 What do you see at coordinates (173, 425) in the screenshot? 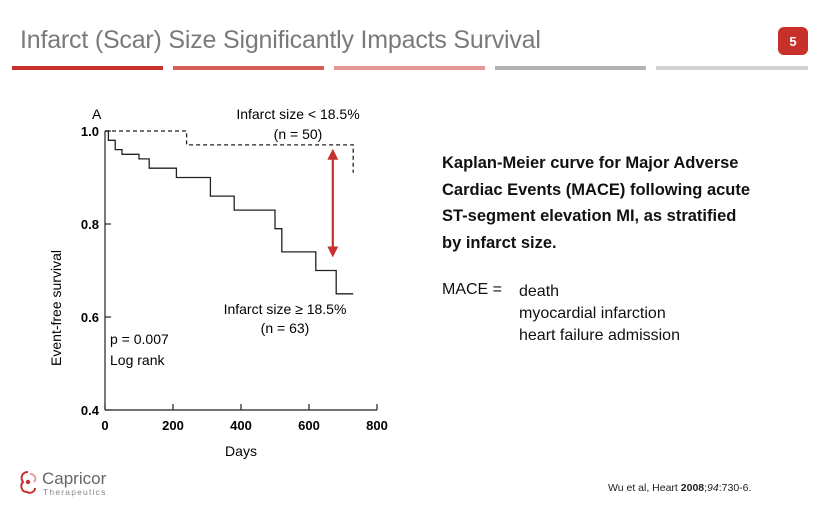
I see `x-tick-label: 200` at bounding box center [173, 425].